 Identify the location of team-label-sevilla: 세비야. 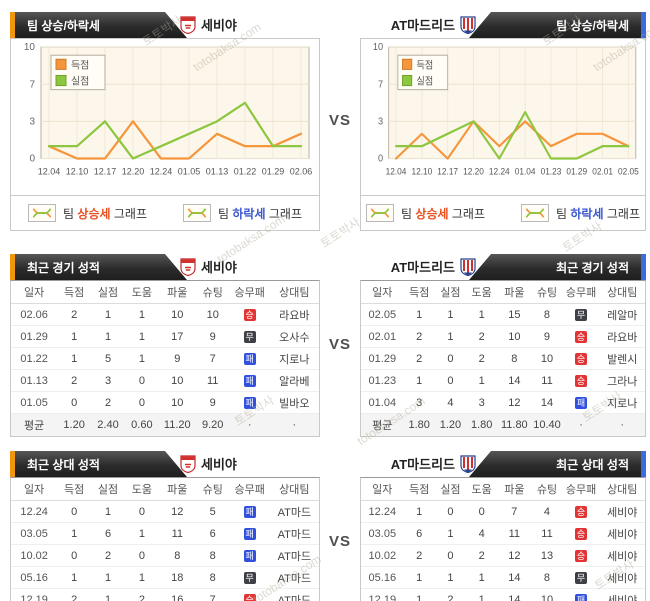
(208, 463).